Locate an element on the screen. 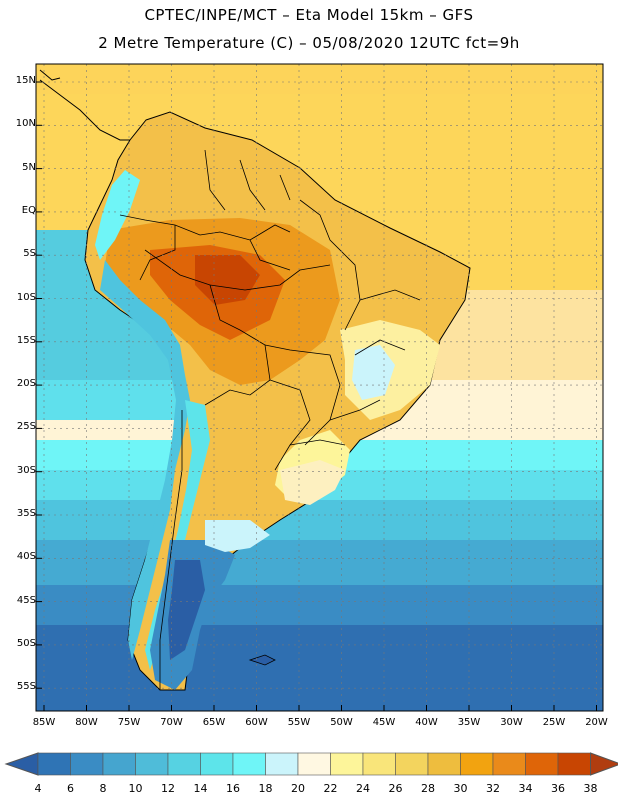 The height and width of the screenshot is (800, 618). colorbar-label-6: 6 is located at coordinates (70, 788).